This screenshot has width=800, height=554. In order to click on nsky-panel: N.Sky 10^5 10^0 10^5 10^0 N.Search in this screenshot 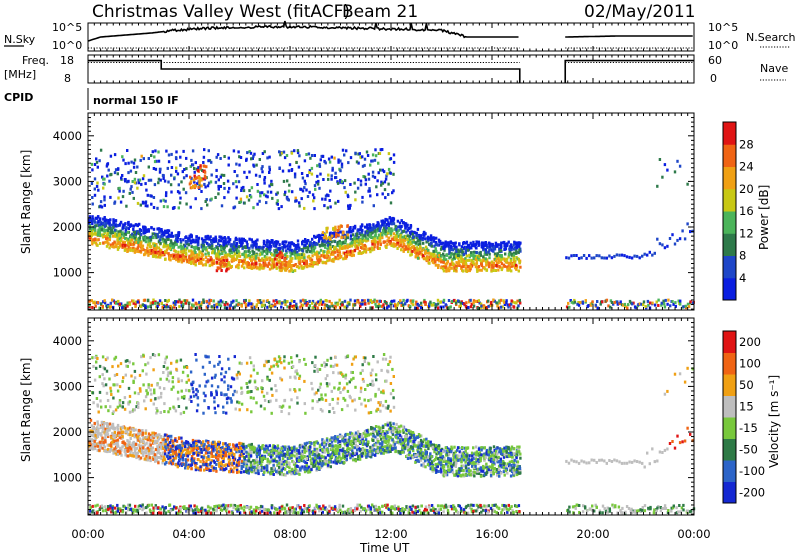, I will do `click(400, 36)`.